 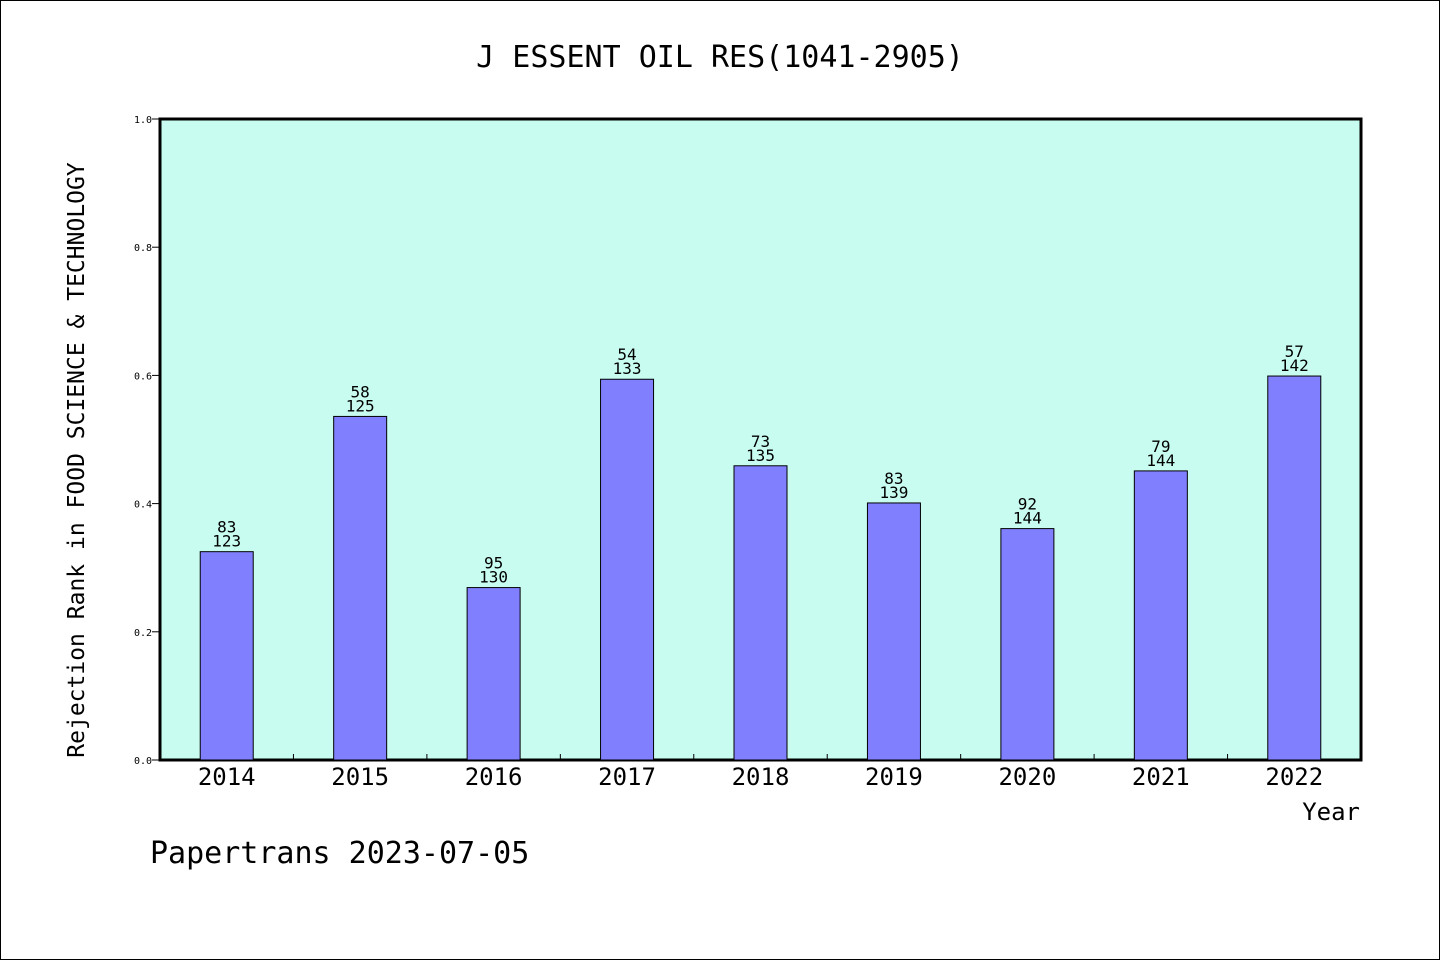 What do you see at coordinates (761, 777) in the screenshot?
I see `x-tick-label: 2018` at bounding box center [761, 777].